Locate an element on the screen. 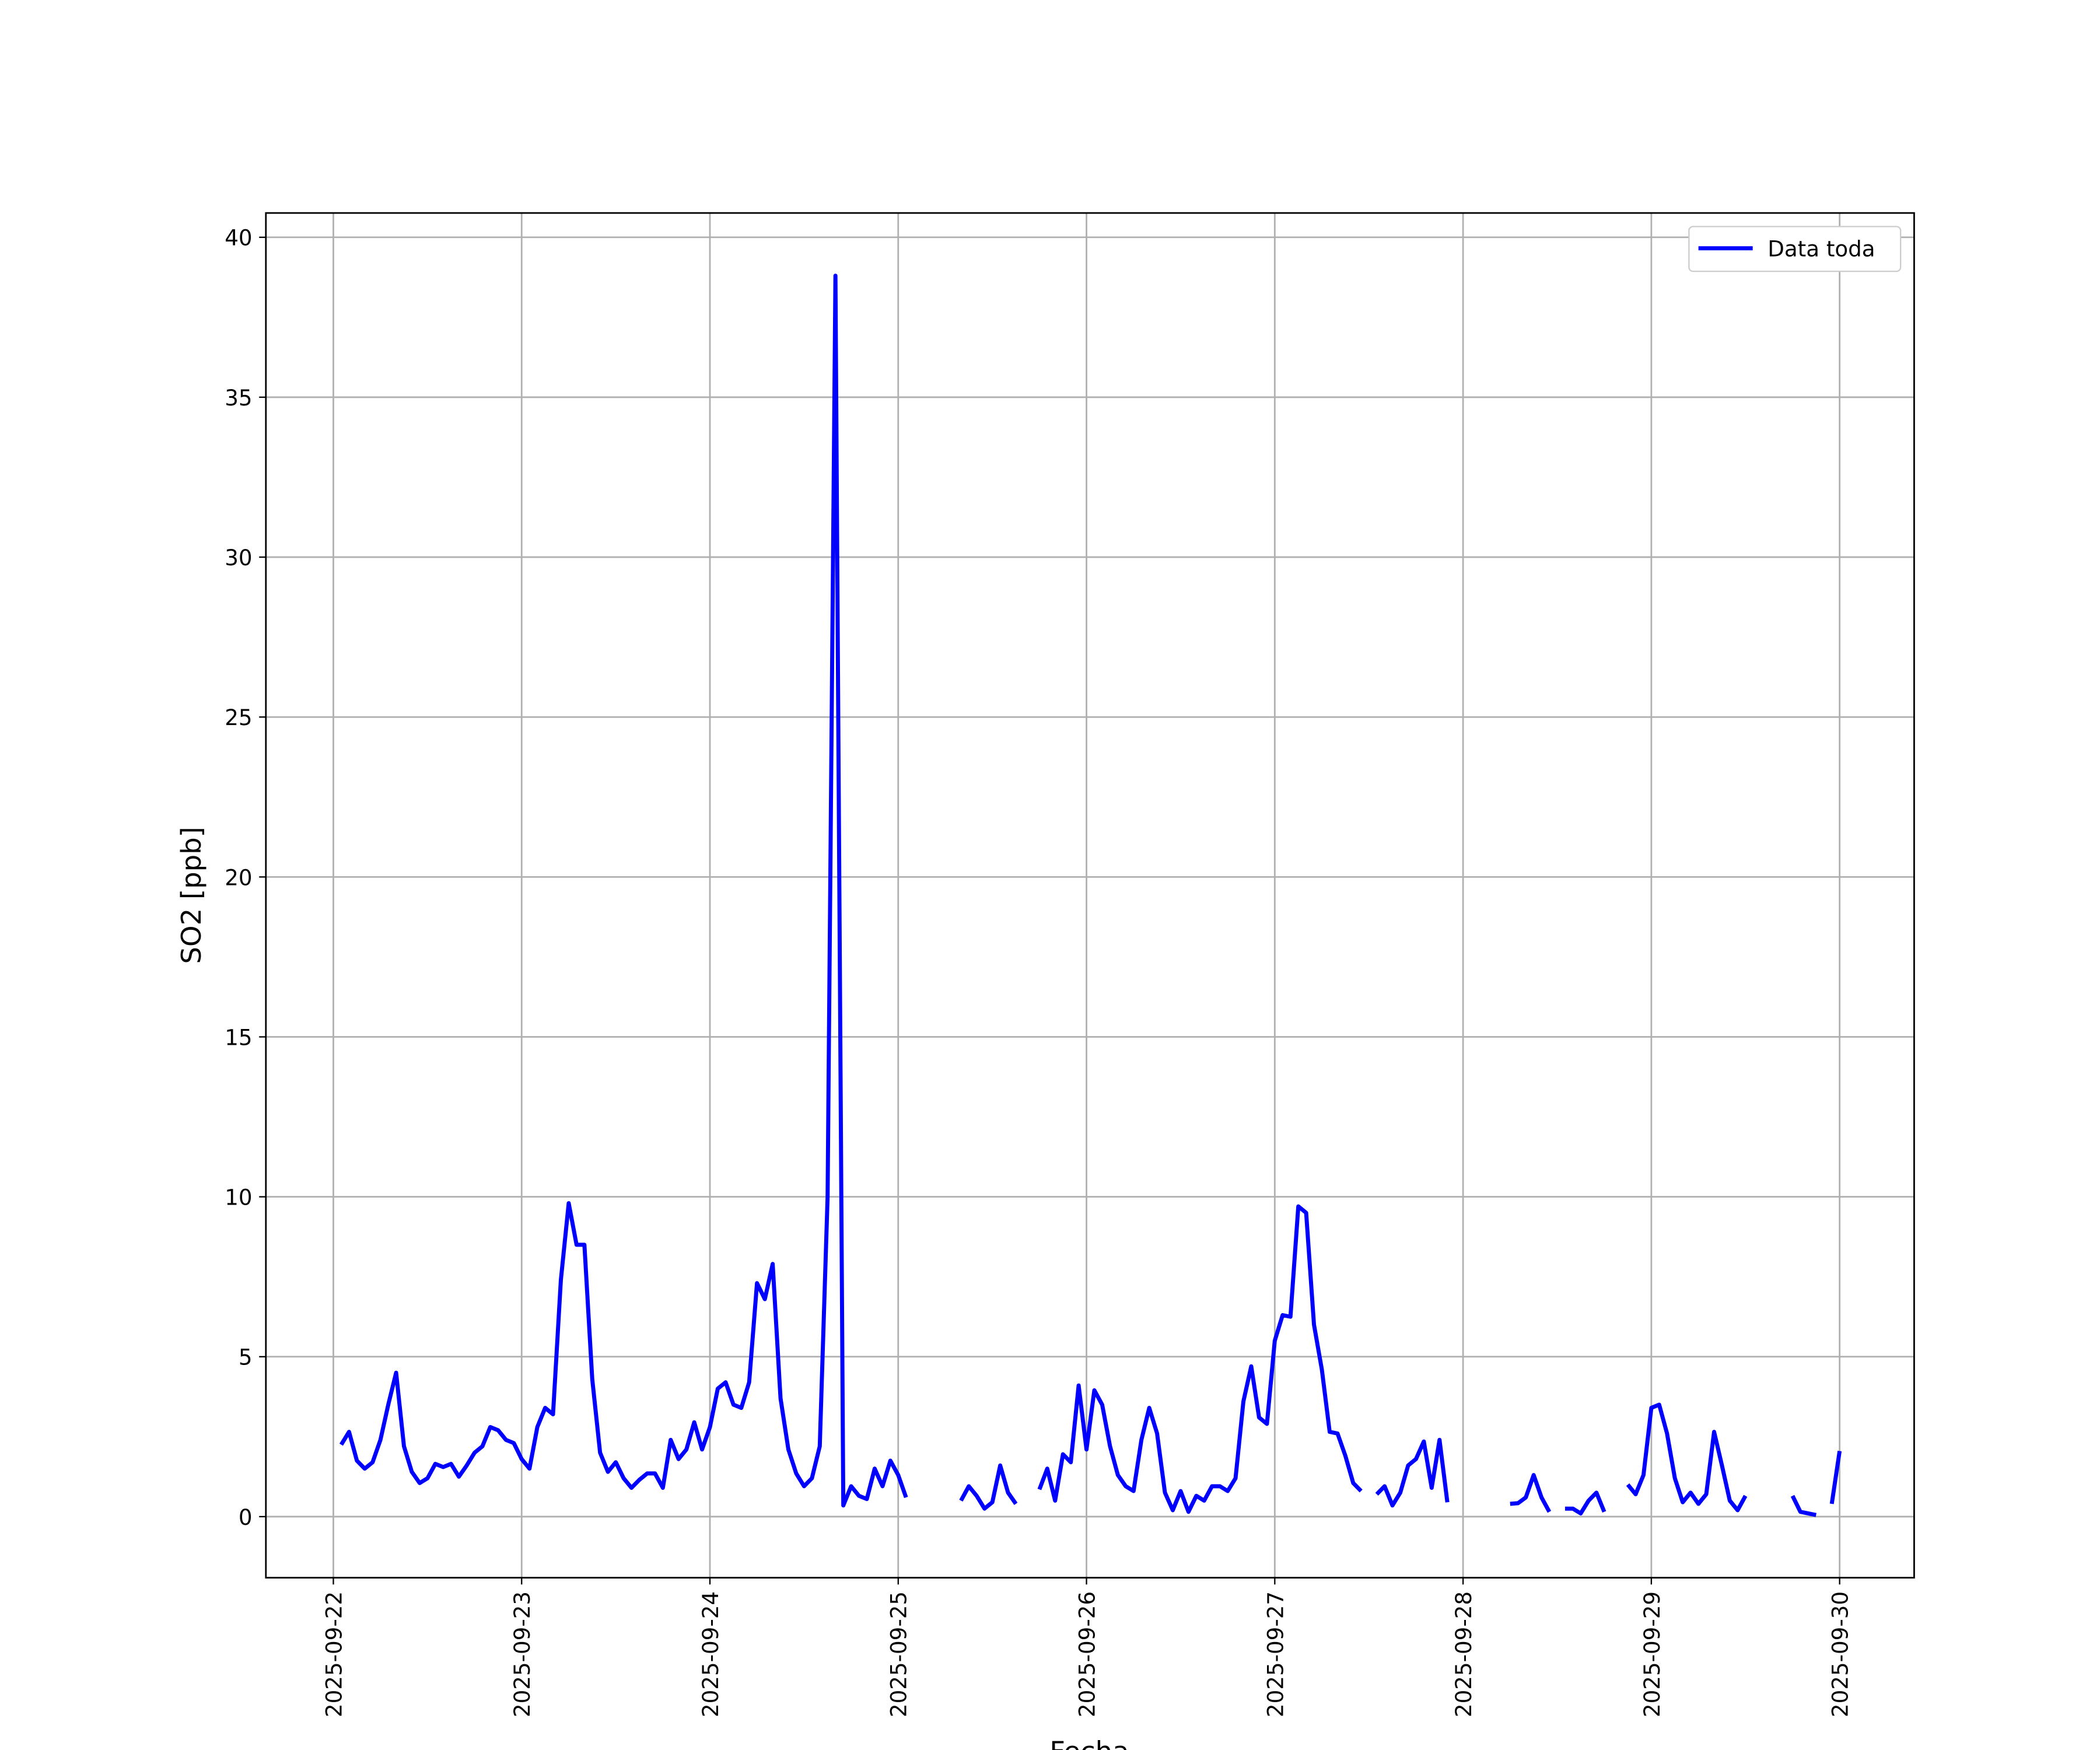 The image size is (2100, 1750). x-tick-label: 2025-09-22 is located at coordinates (333, 1654).